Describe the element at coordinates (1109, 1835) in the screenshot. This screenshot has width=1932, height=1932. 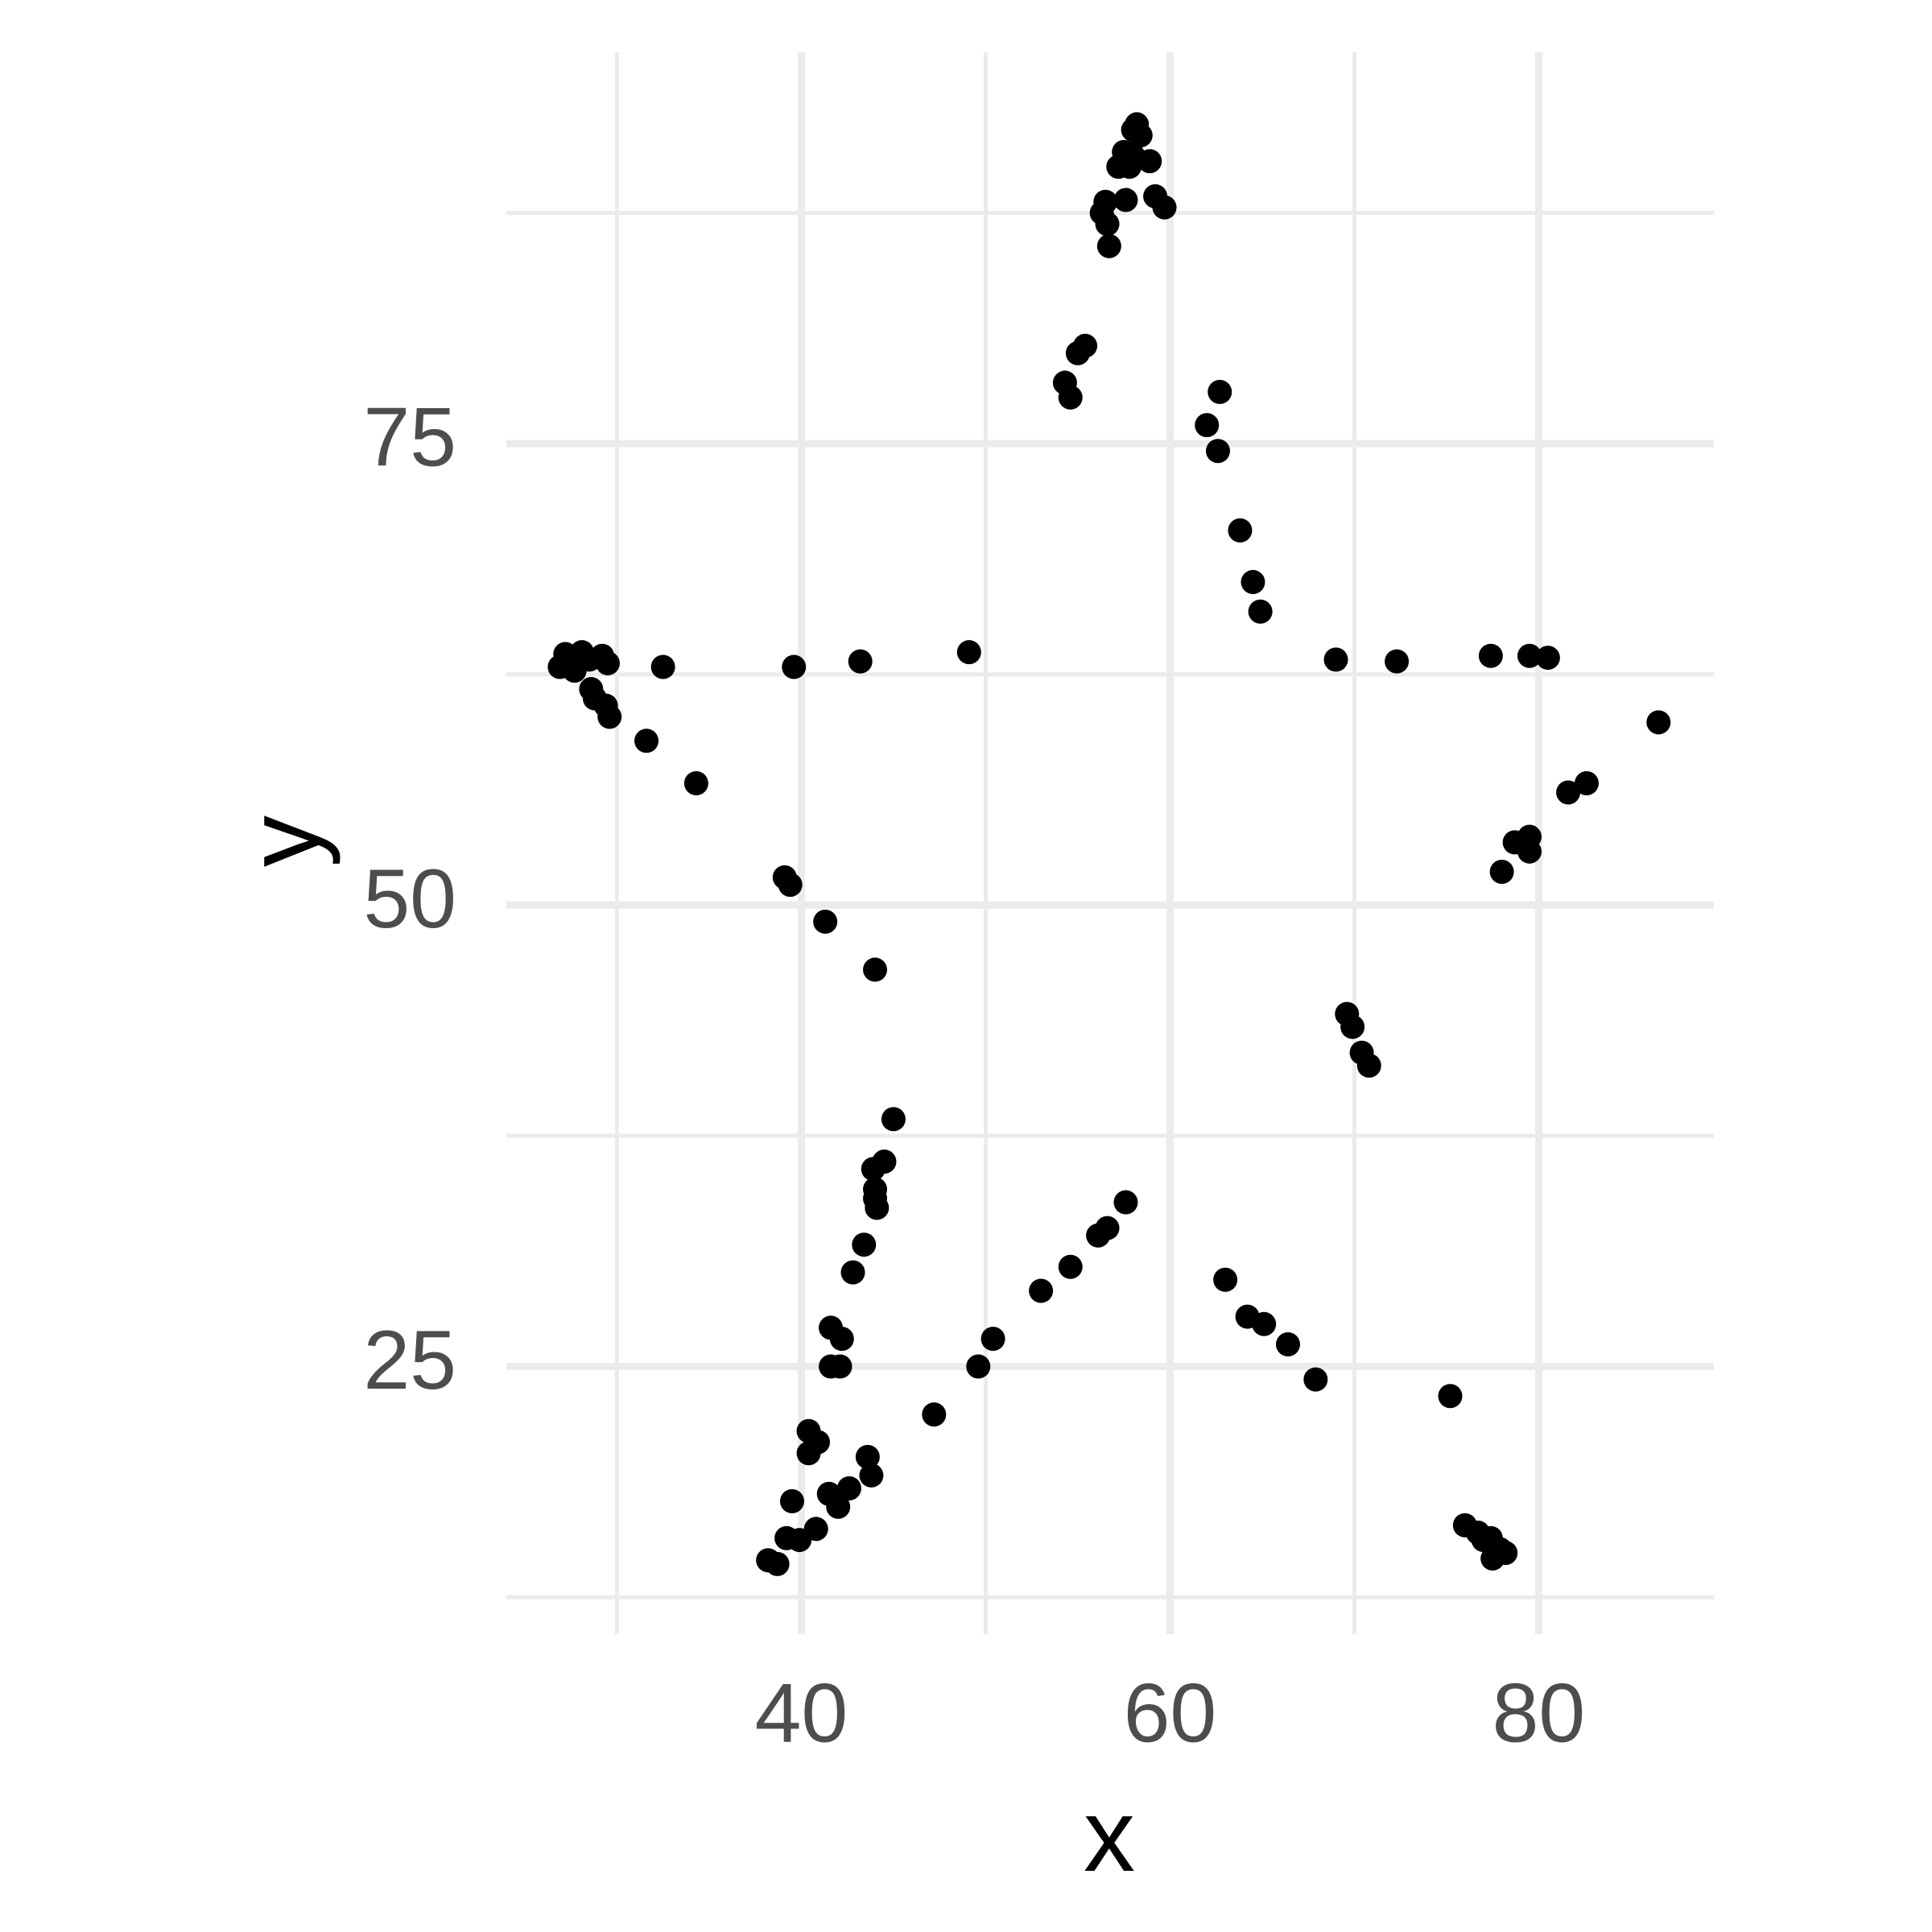
I see `x-axis-title: x` at that location.